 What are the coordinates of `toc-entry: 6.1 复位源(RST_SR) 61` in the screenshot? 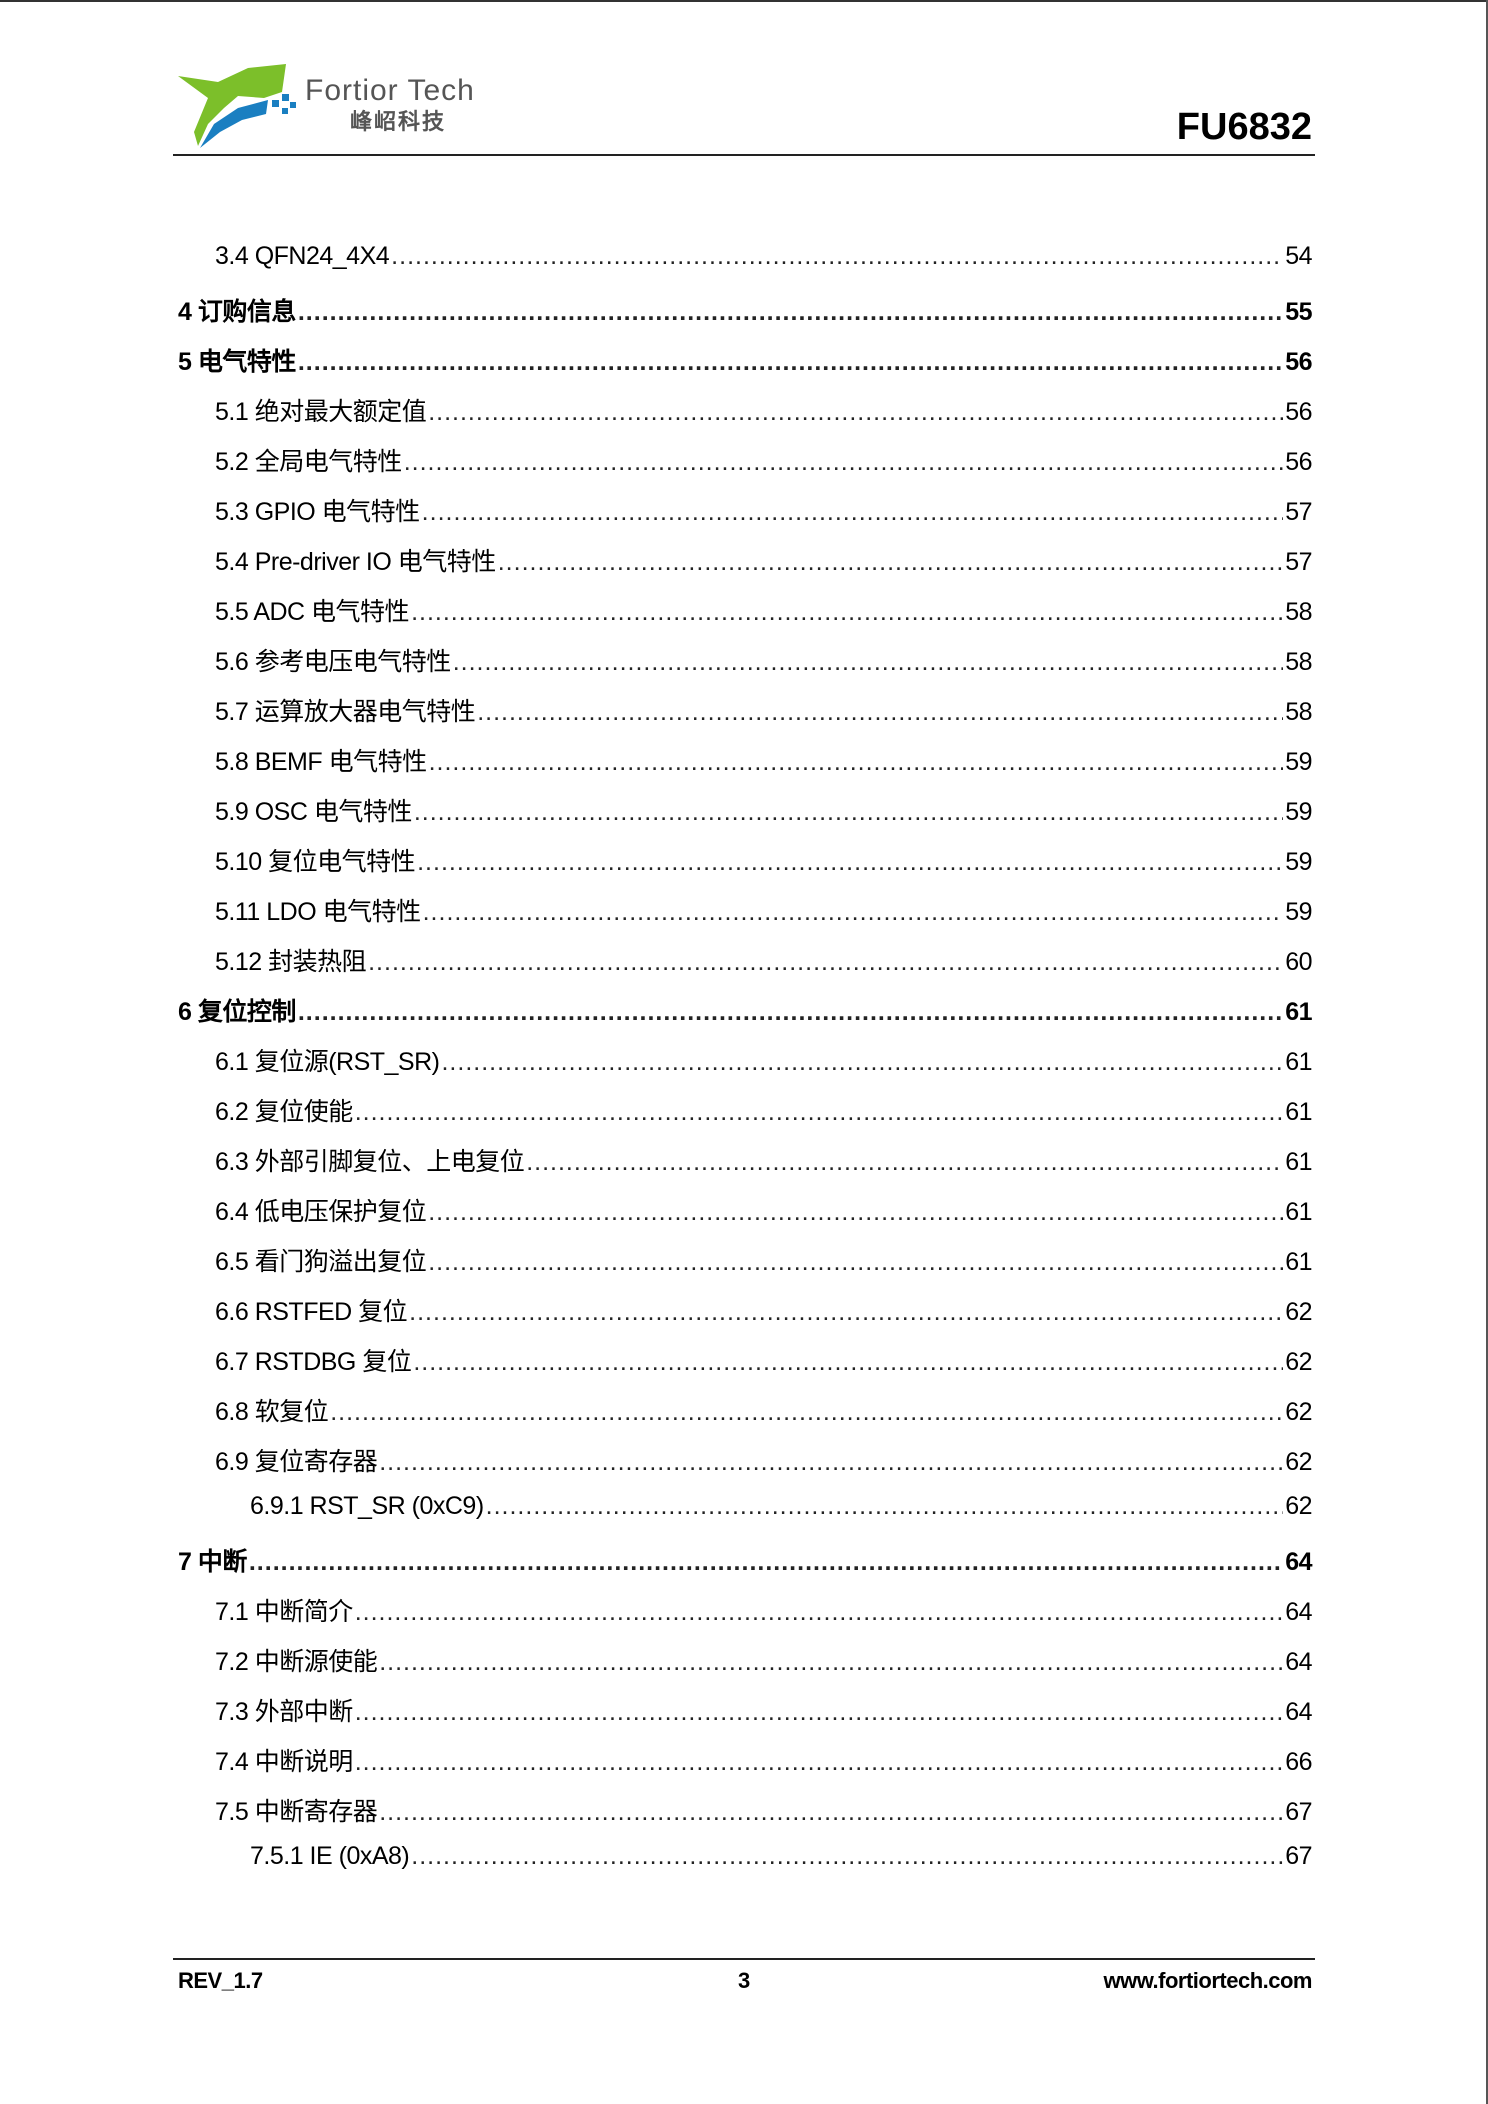 It's located at (763, 1062).